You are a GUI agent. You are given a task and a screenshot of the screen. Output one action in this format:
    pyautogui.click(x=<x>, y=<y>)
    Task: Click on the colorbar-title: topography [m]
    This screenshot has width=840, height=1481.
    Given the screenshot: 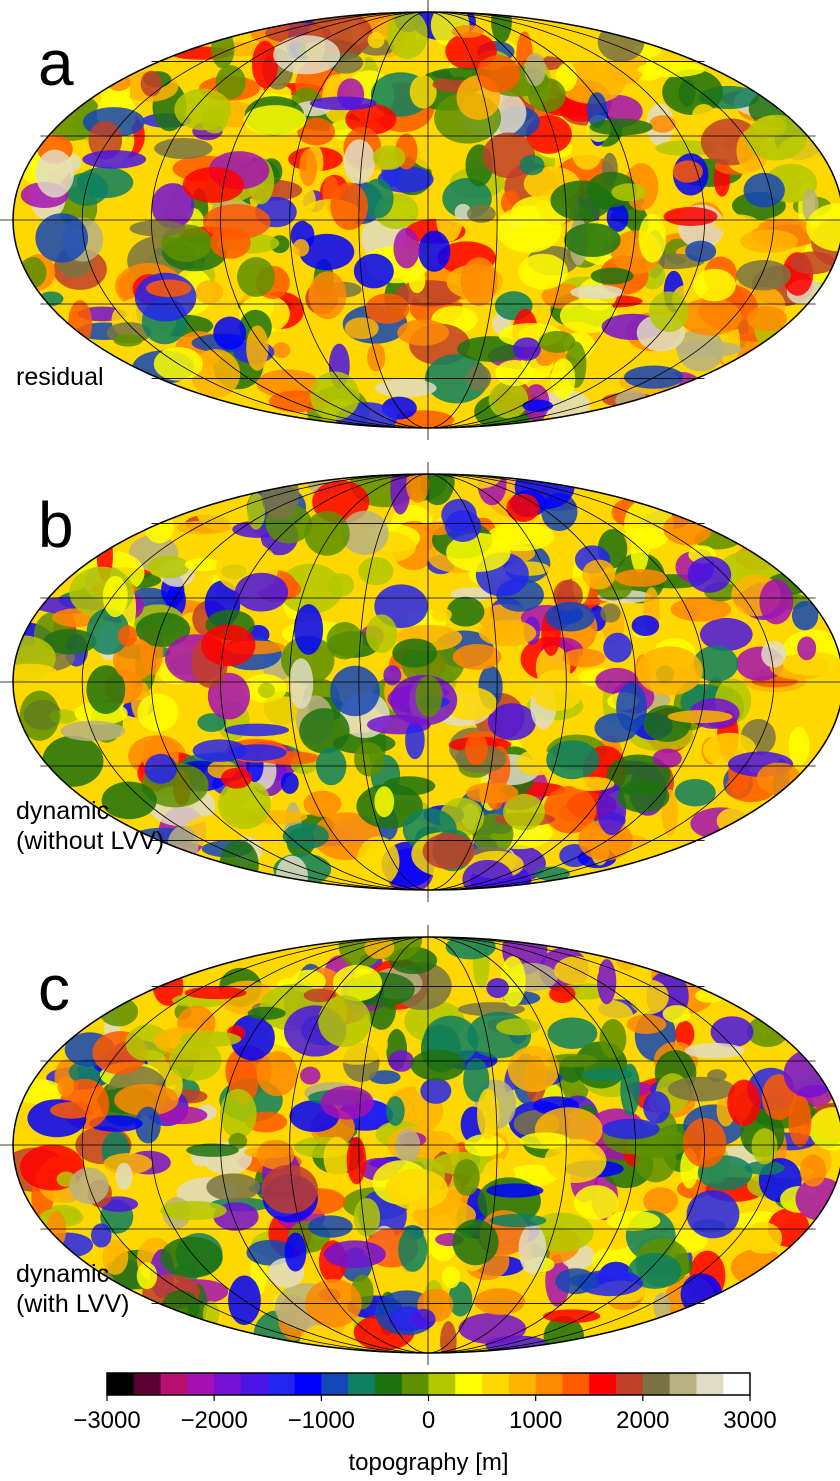 What is the action you would take?
    pyautogui.click(x=428, y=1462)
    